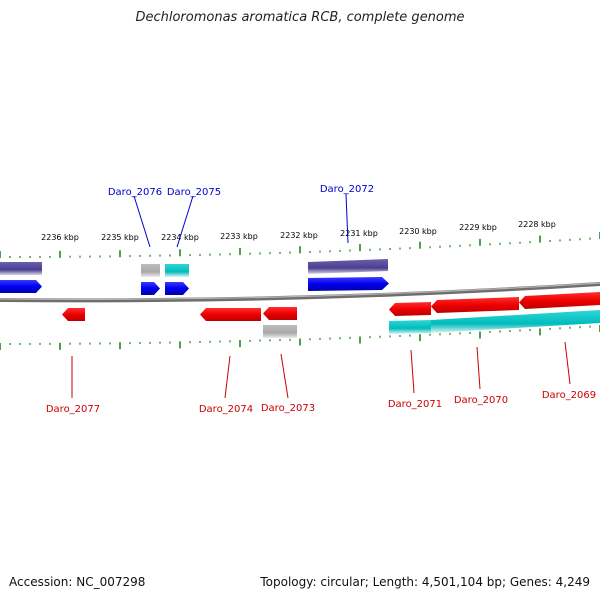  I want to click on gene-arrow-daro-2076, so click(150, 288).